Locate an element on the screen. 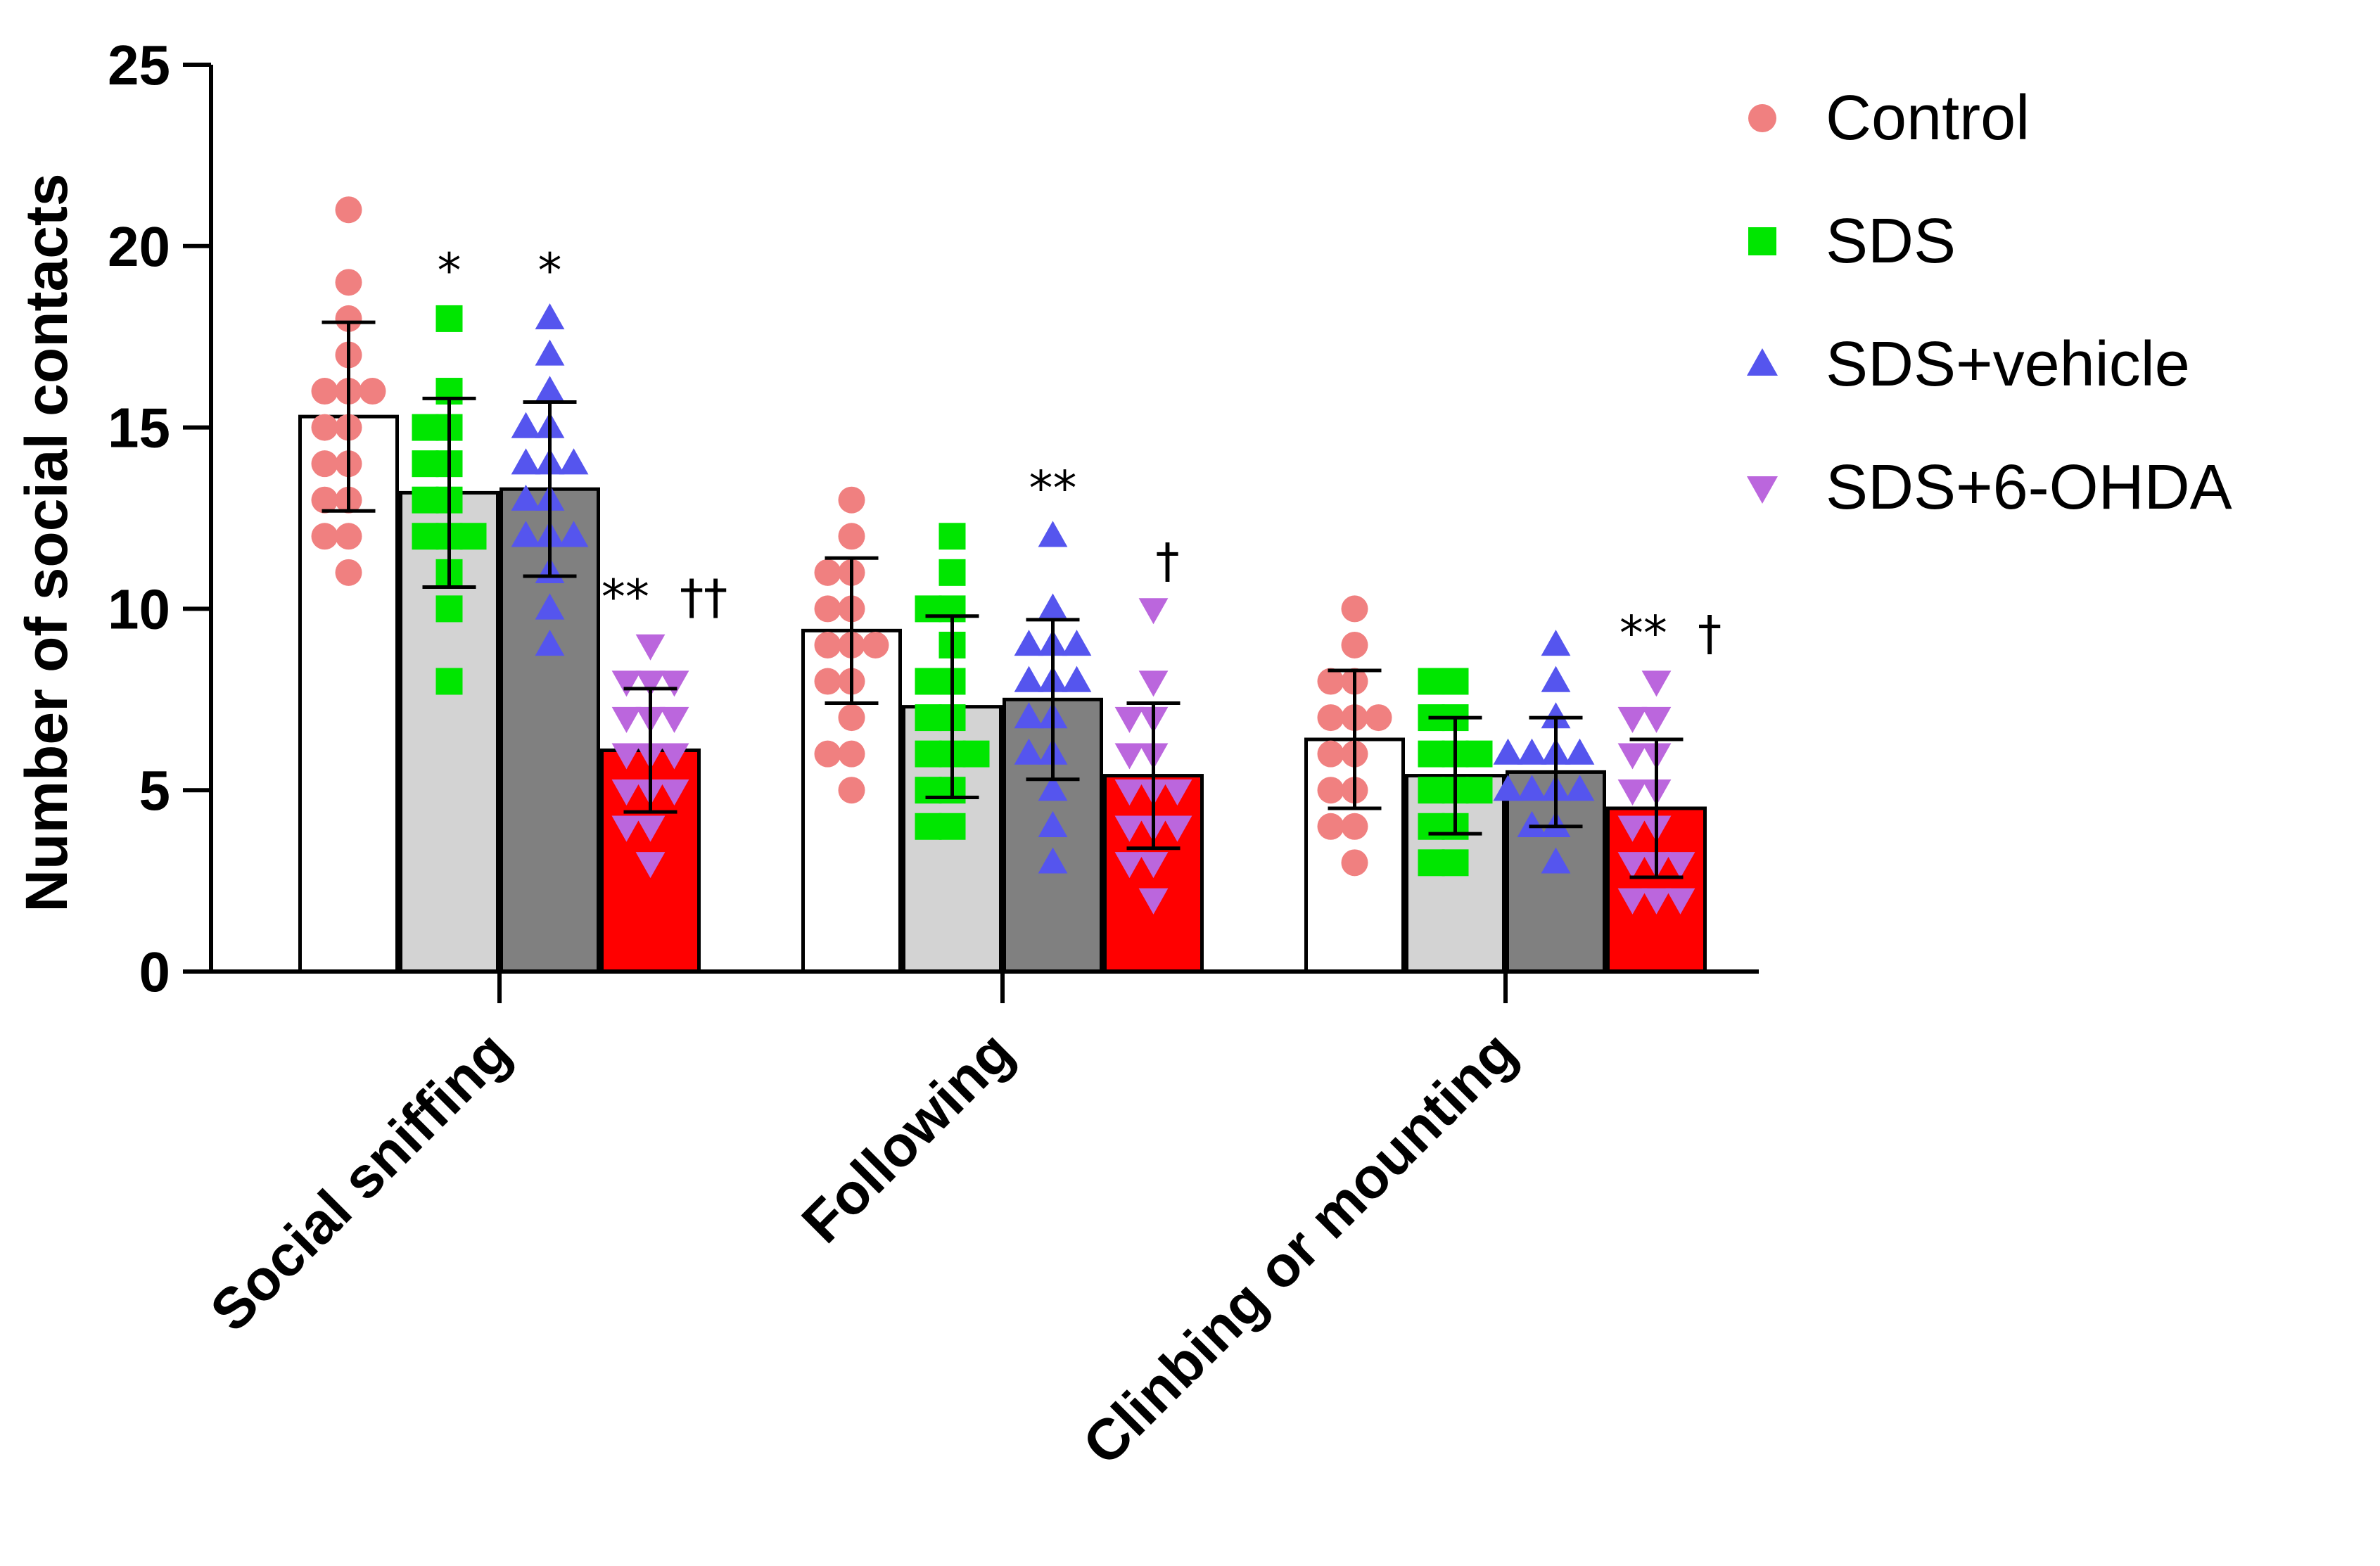  legend: Control SDS SDS+vehicle SDS+6-OHDA is located at coordinates (1990, 303).